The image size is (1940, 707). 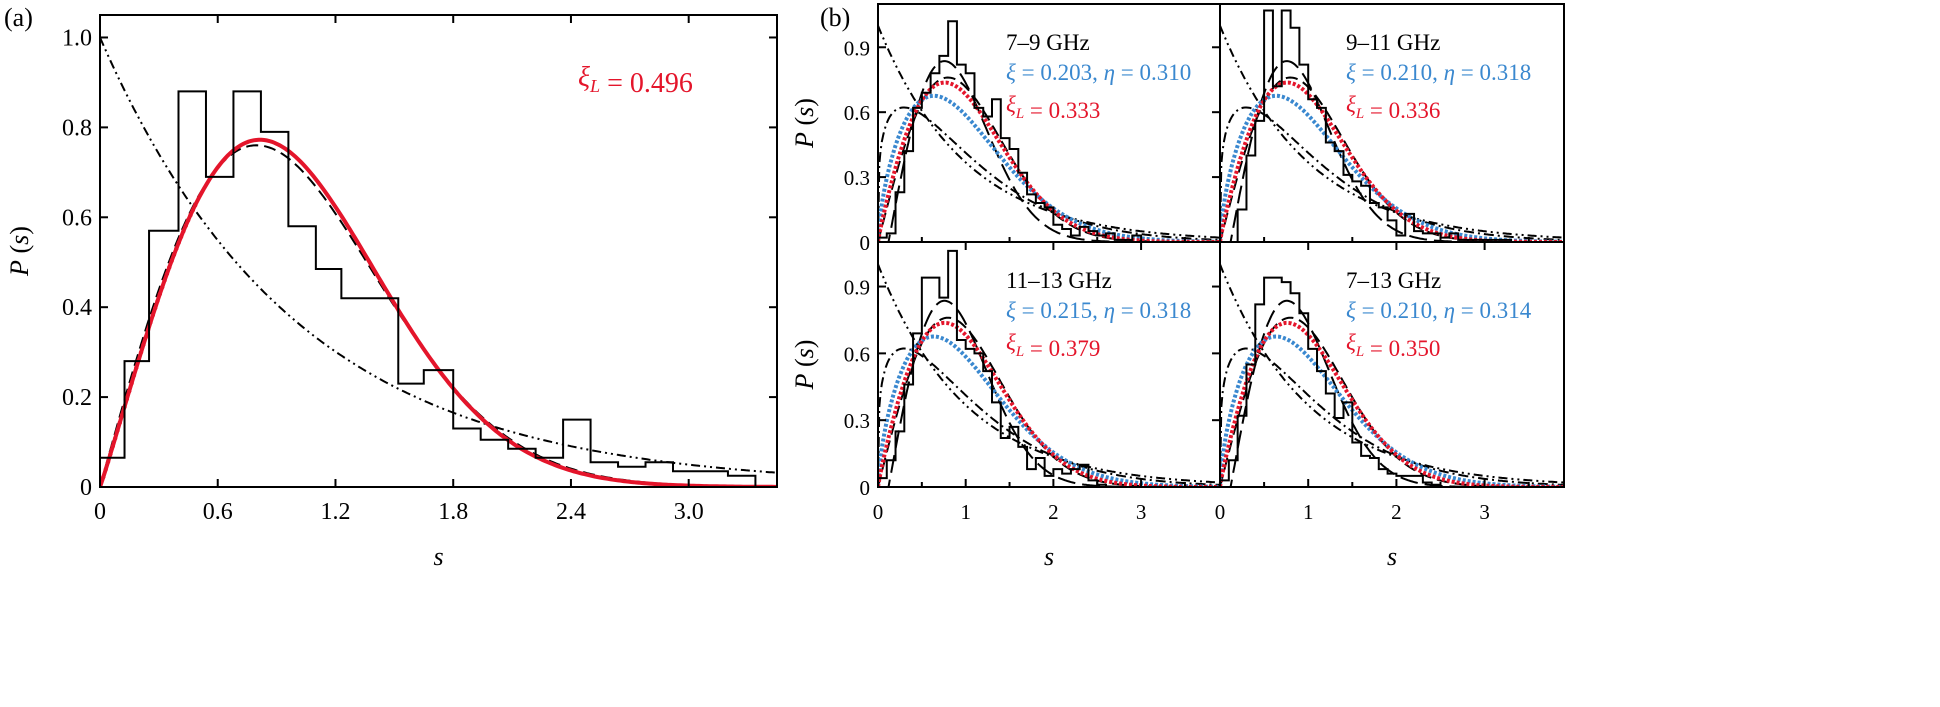 I want to click on annotation-blue: ξ = 0.210, η = 0.318, so click(x=1438, y=72).